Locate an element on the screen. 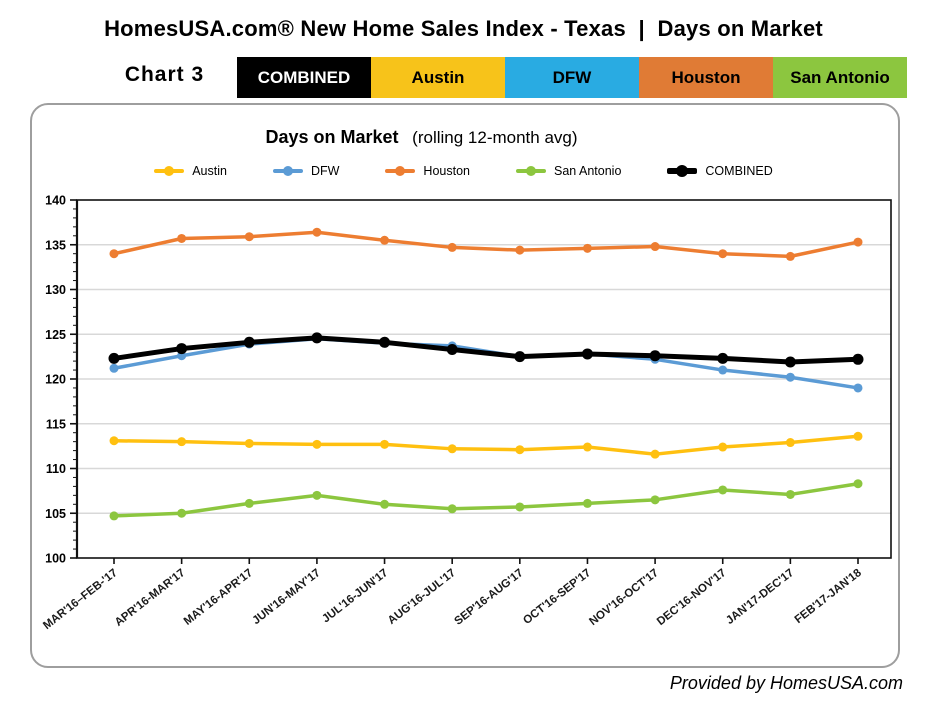  legend-label: COMBINED is located at coordinates (739, 171).